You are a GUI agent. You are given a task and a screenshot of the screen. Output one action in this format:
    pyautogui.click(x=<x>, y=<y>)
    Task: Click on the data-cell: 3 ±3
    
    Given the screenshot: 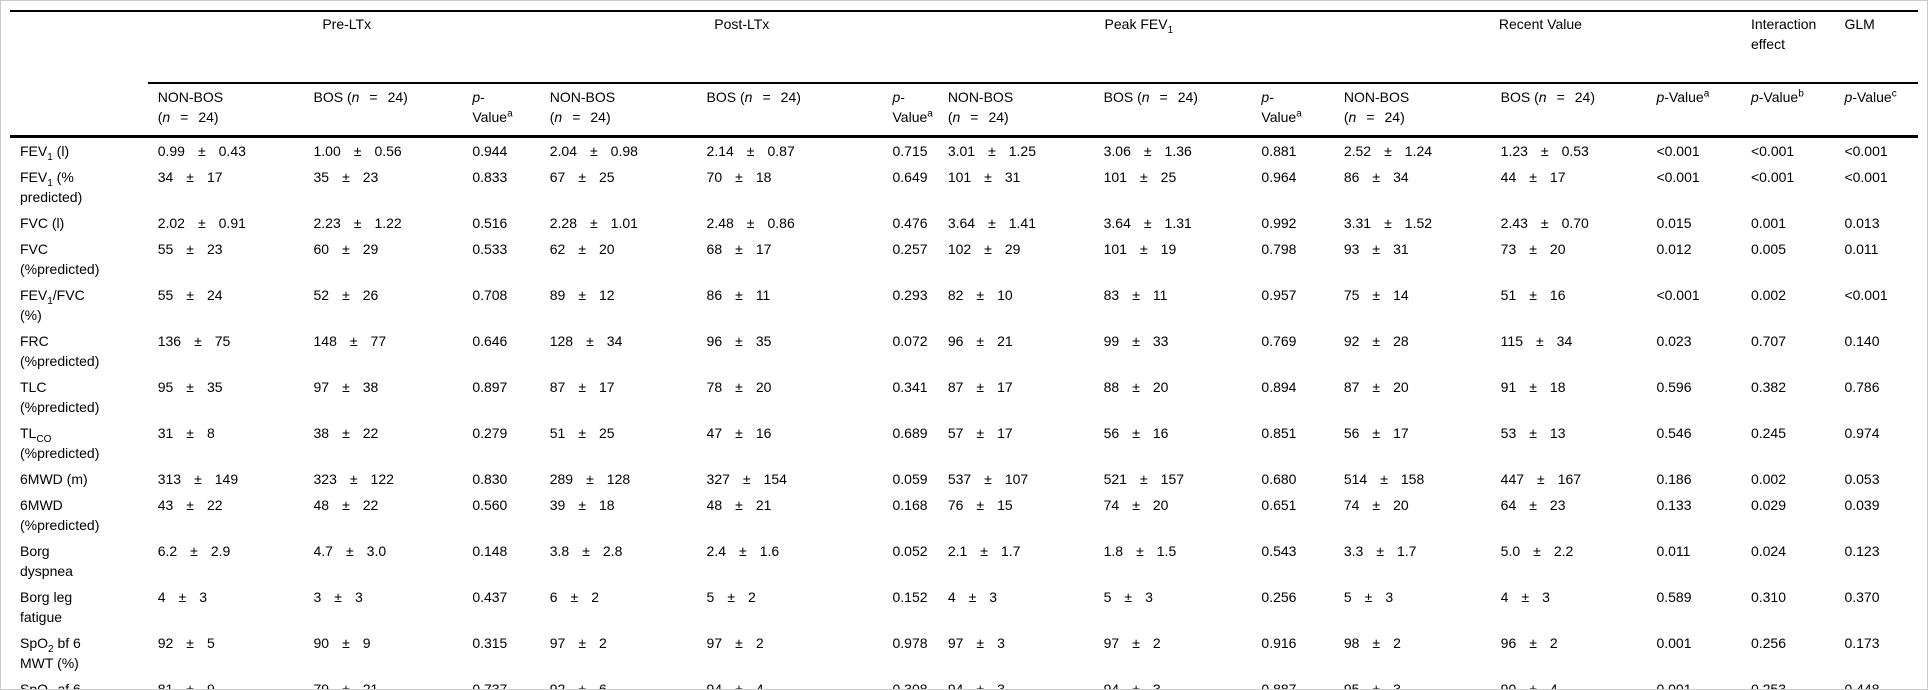 What is the action you would take?
    pyautogui.click(x=338, y=597)
    